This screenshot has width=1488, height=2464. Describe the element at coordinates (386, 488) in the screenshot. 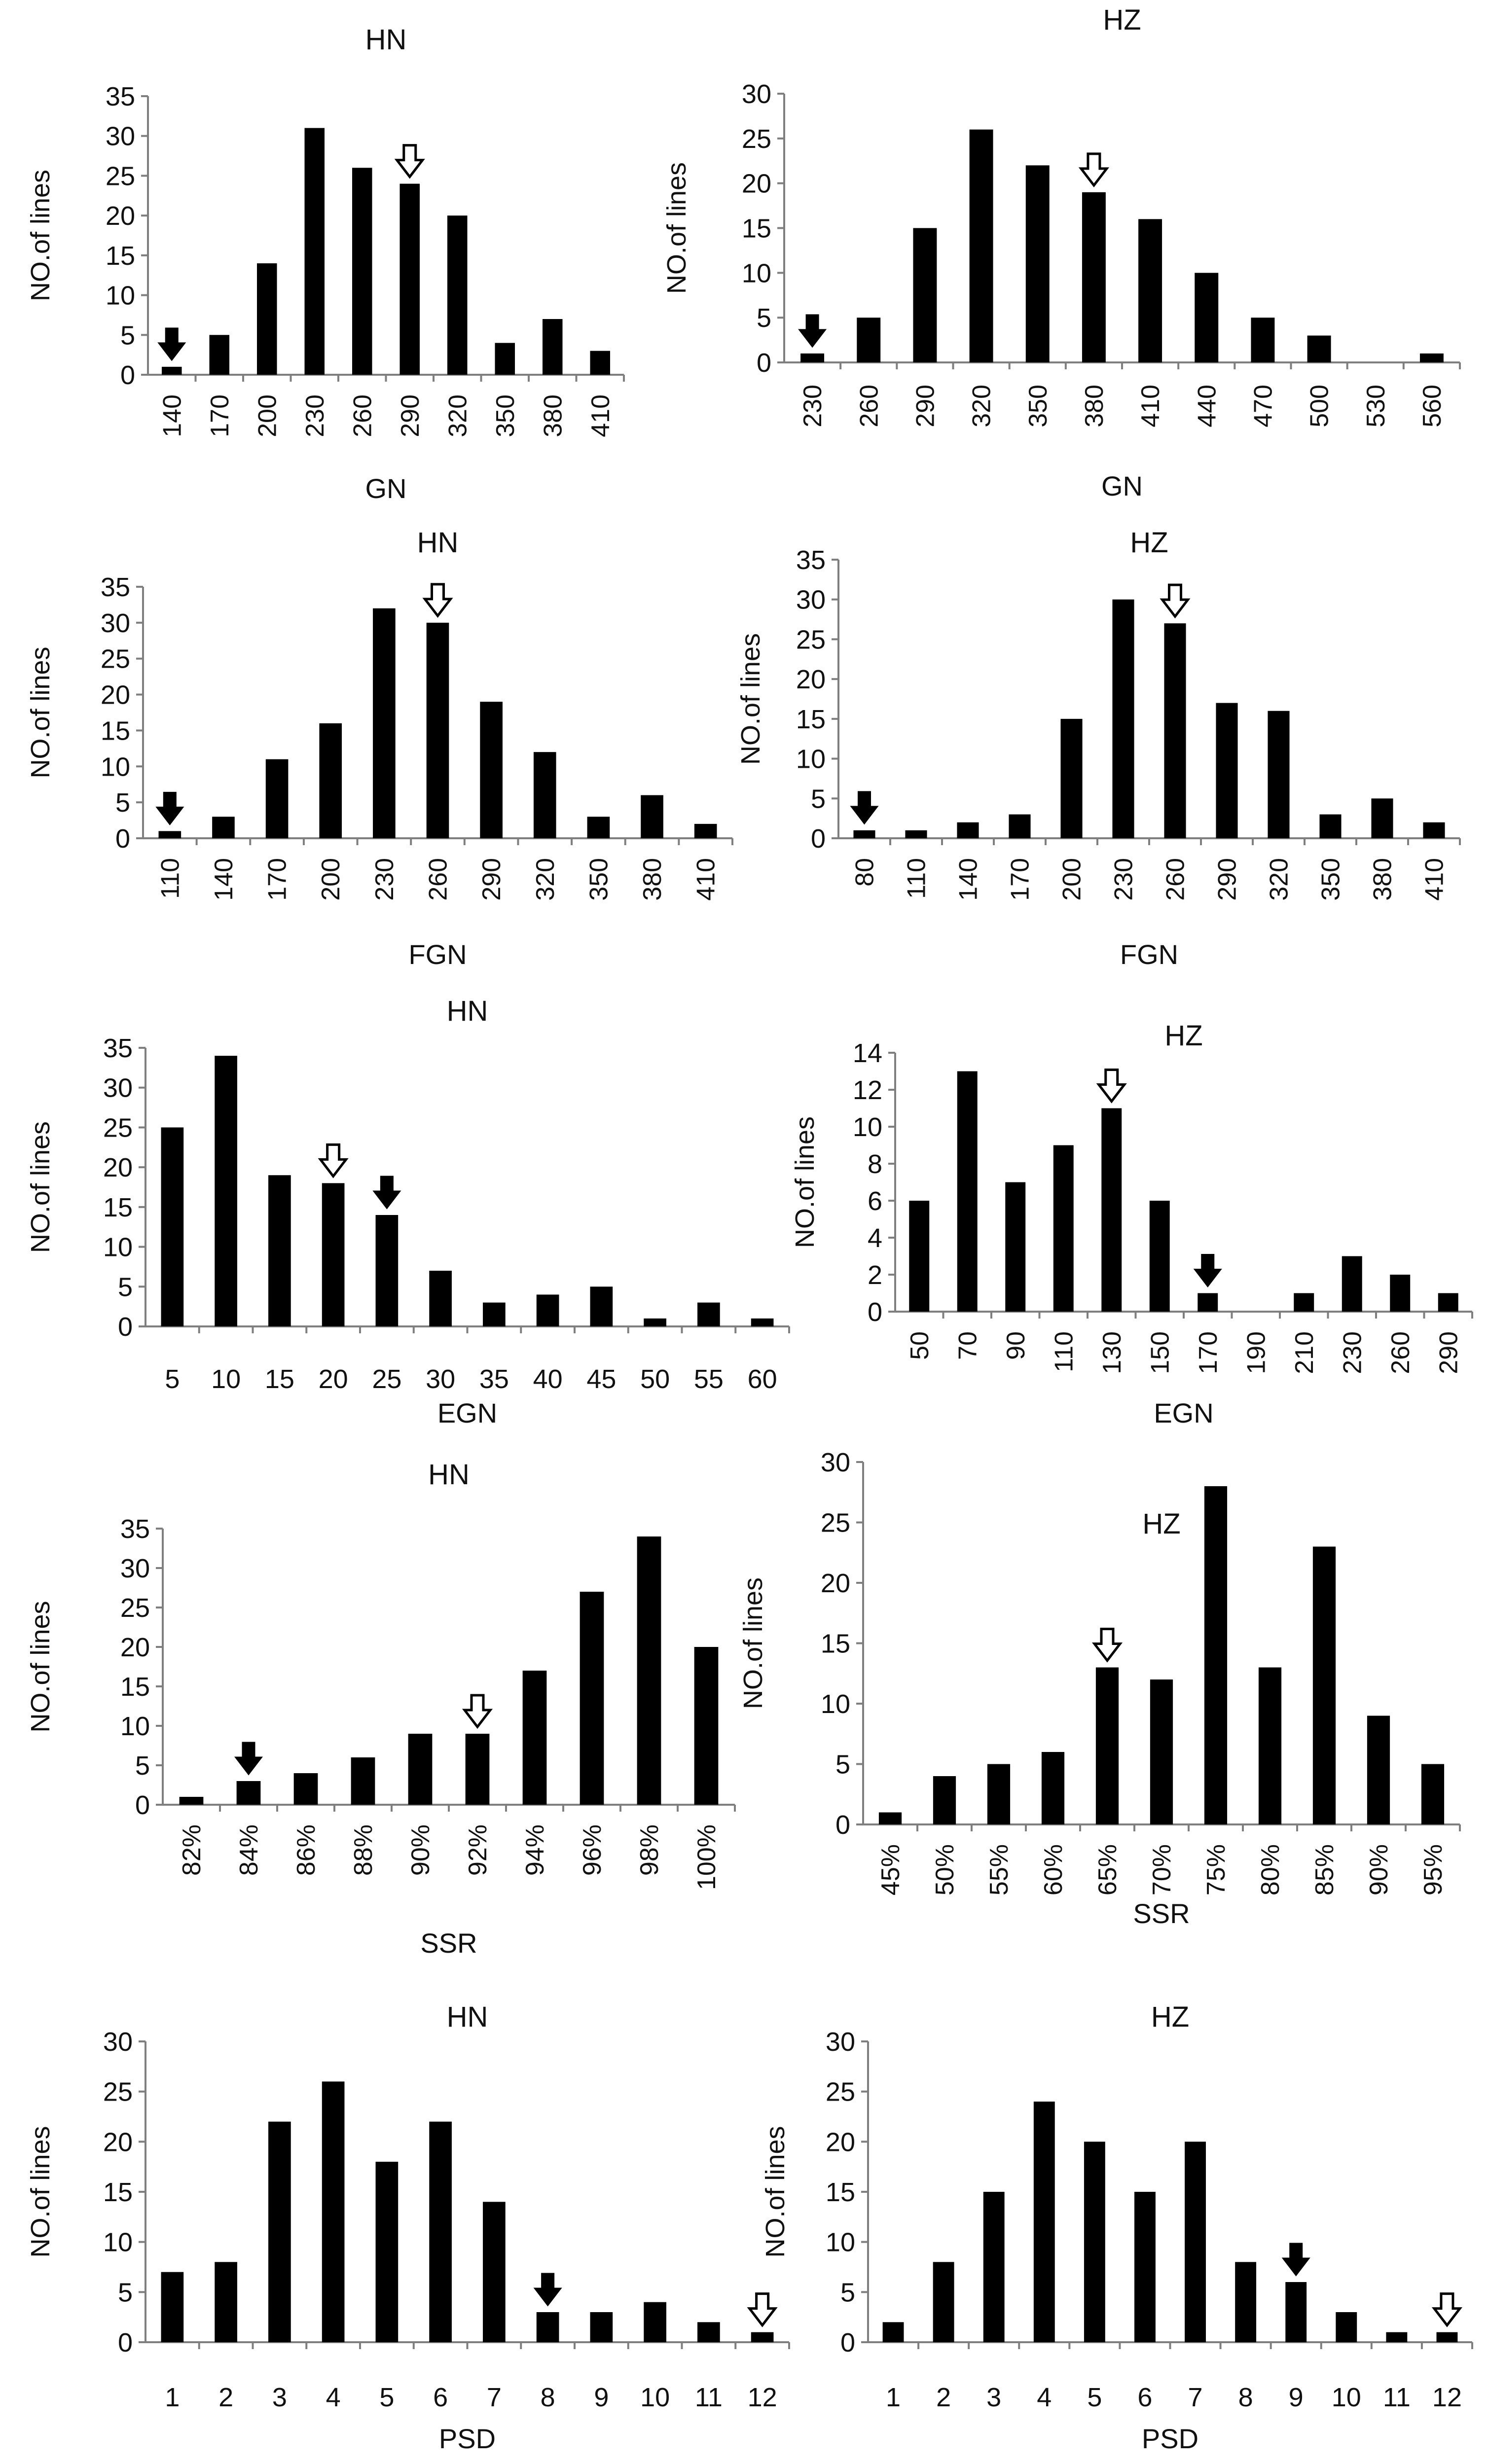

I see `x-axis-label: GN` at that location.